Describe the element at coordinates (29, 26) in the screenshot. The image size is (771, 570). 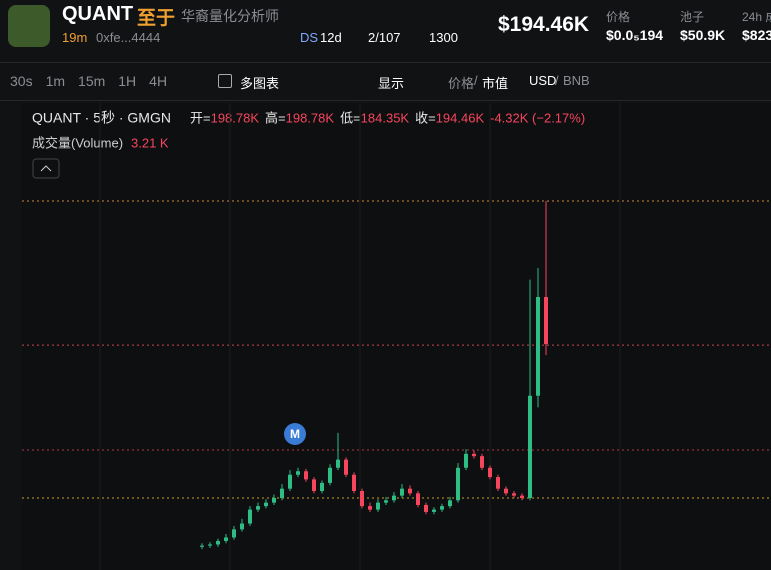
I see `avatar` at that location.